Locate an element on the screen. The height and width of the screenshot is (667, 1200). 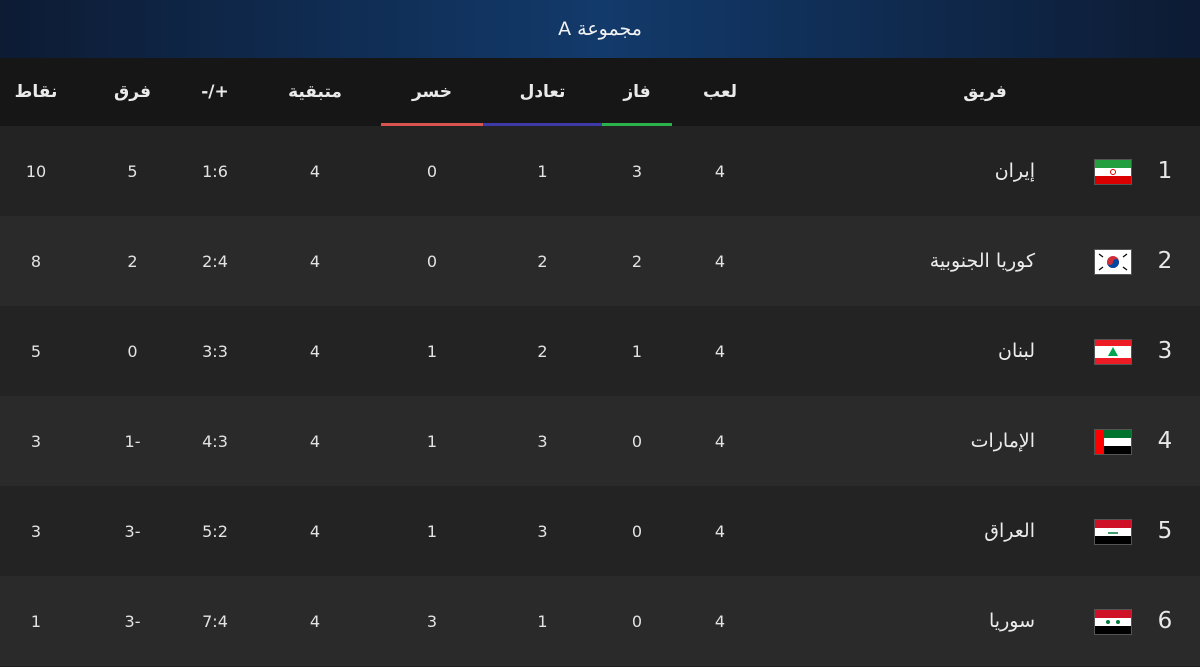
table-row: 2 كوريا الجنوبية 4 2 2 0 4 2:4 2 8 is located at coordinates (600, 261).